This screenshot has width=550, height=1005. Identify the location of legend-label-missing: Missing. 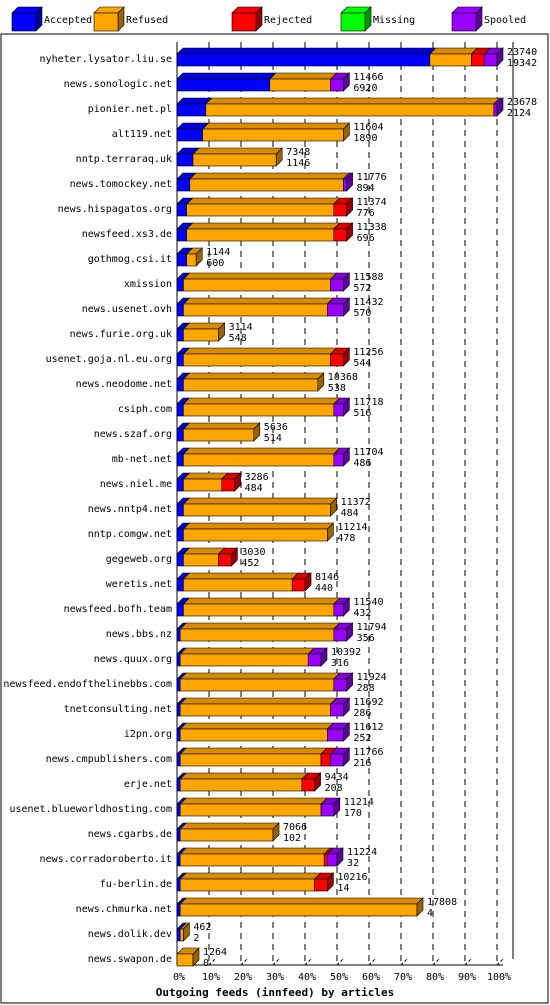
(394, 20).